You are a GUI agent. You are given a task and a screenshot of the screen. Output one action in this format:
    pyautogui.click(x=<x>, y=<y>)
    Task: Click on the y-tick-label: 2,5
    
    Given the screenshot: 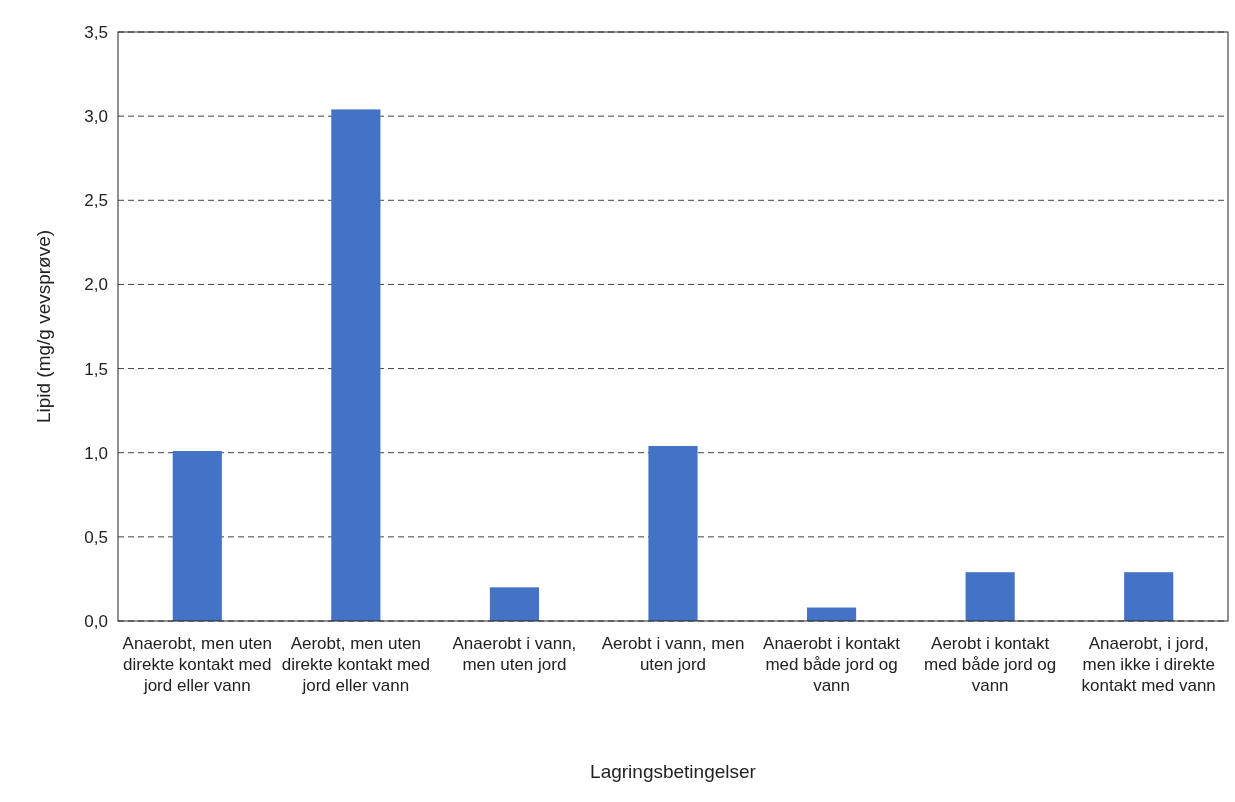 What is the action you would take?
    pyautogui.click(x=96, y=201)
    